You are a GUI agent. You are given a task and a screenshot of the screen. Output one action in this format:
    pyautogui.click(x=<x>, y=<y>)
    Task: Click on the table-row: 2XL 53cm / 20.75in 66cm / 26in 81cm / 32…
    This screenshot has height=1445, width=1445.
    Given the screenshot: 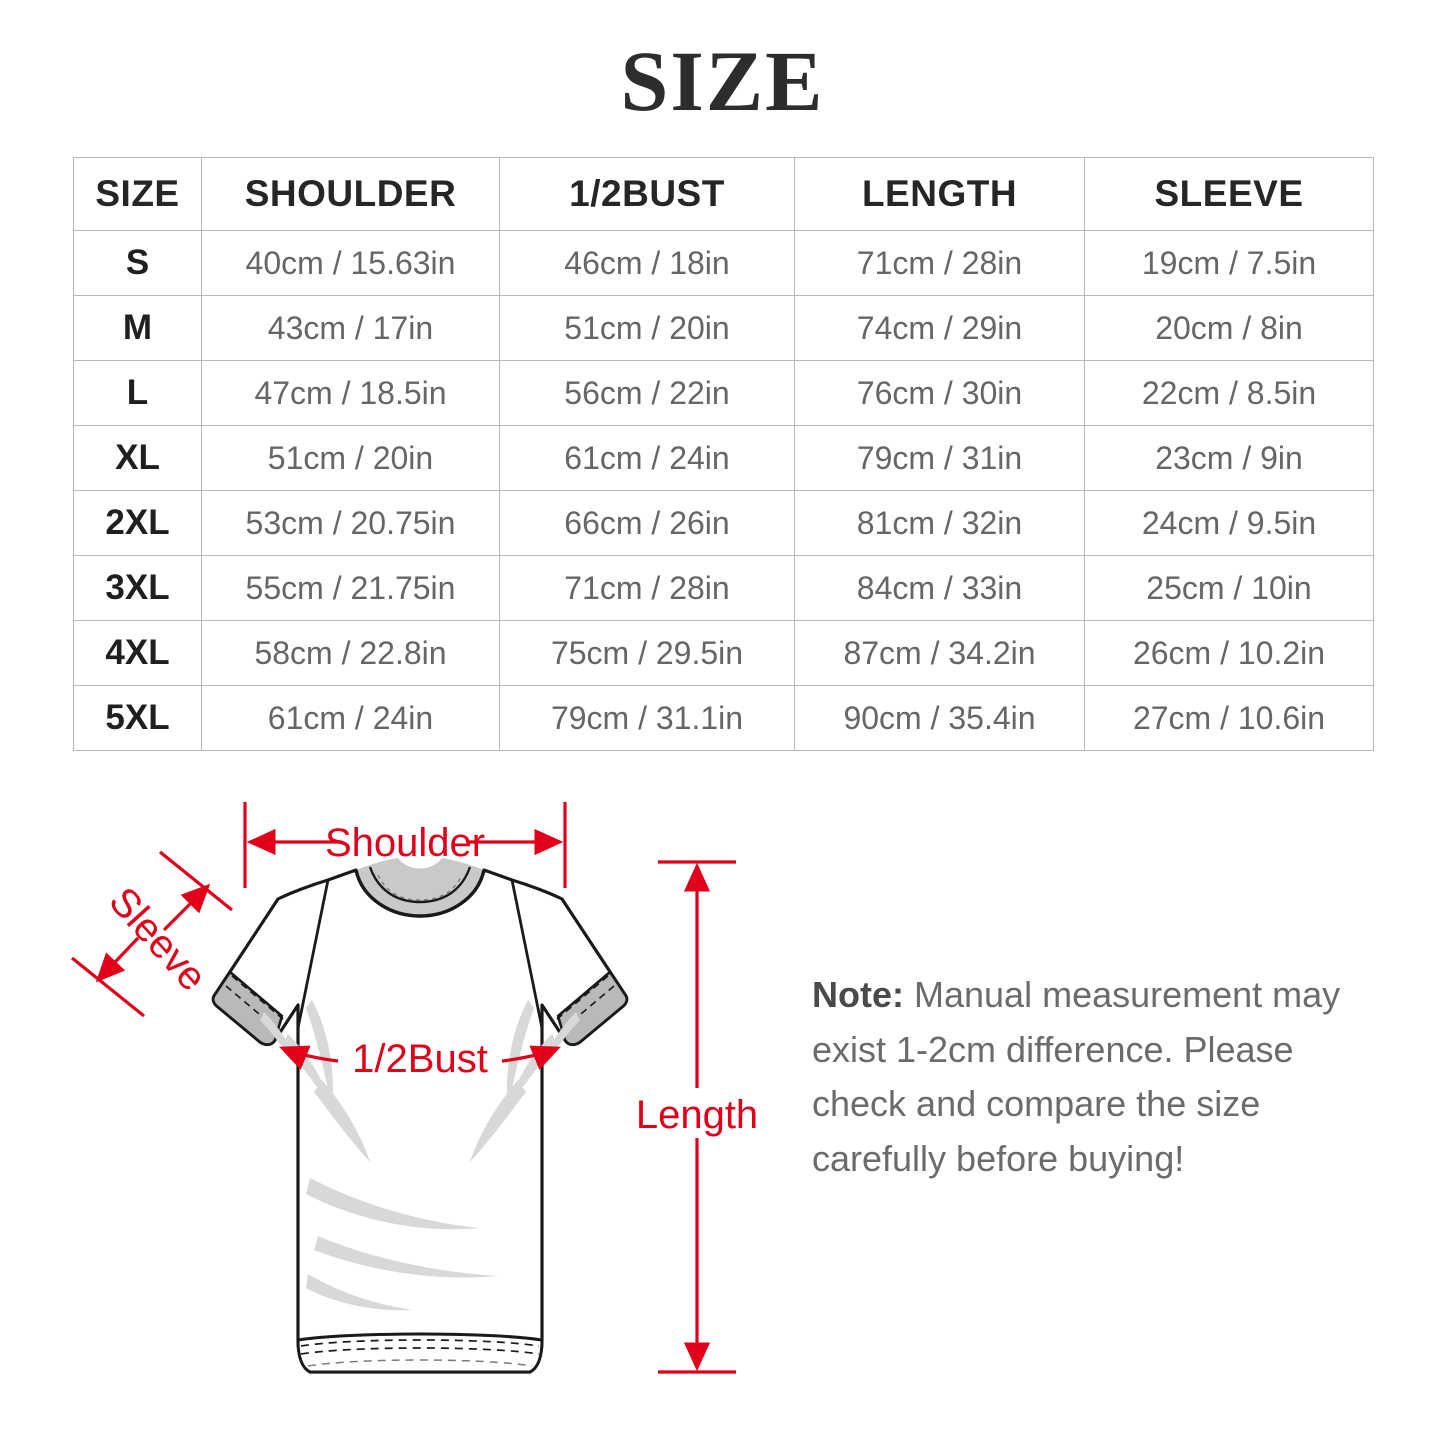 What is the action you would take?
    pyautogui.click(x=723, y=523)
    